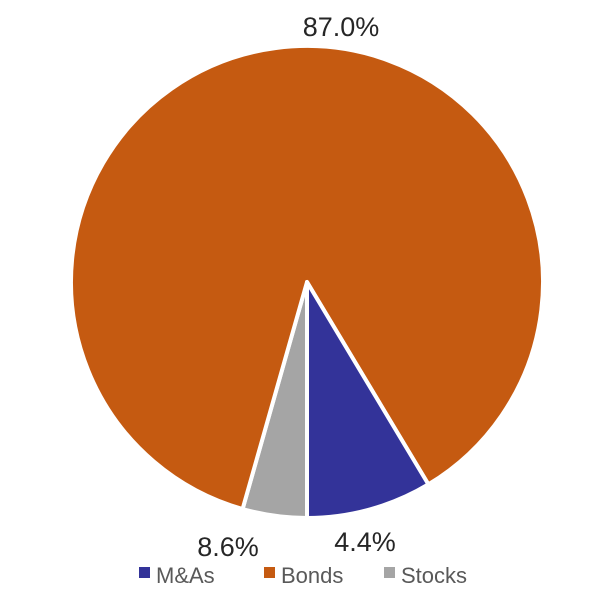 The image size is (603, 596). I want to click on legend-swatch-stocks, so click(389, 572).